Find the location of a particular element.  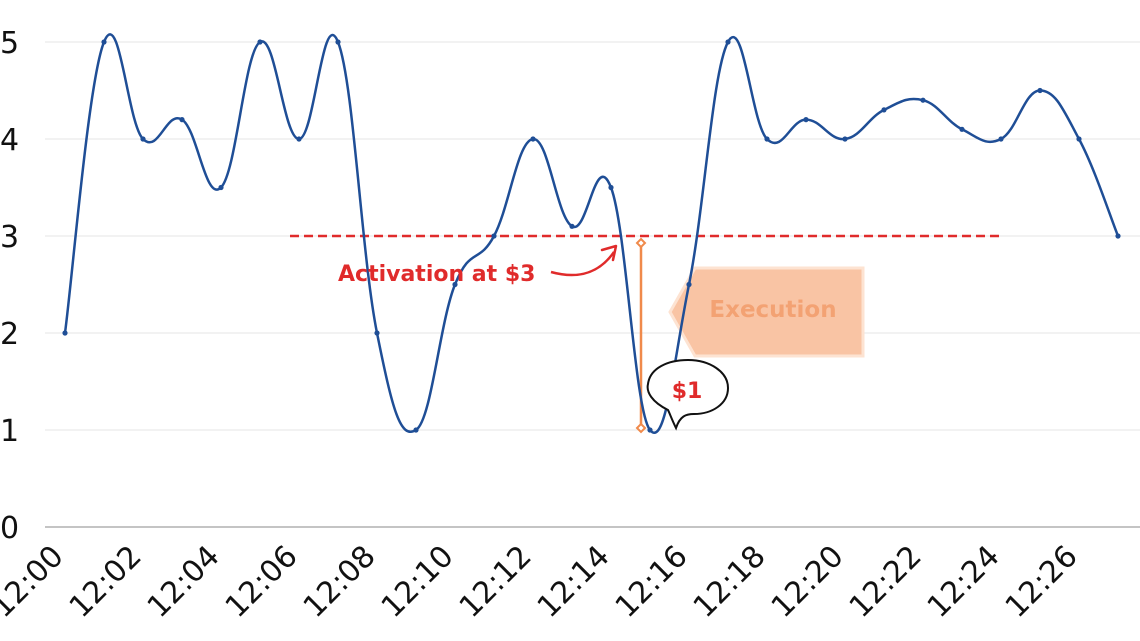

activation-label: Activation at $3 is located at coordinates (436, 274).